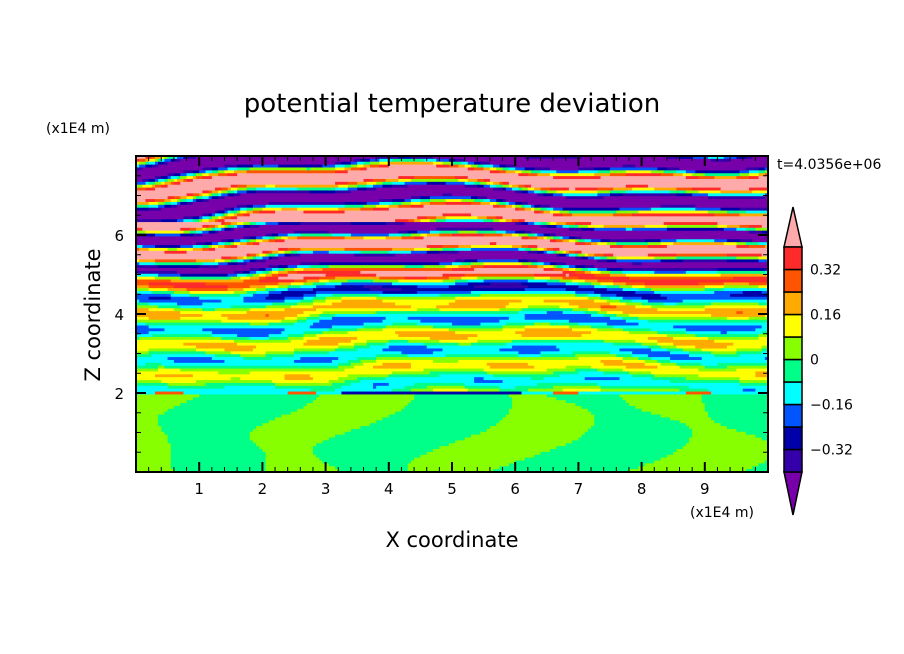  Describe the element at coordinates (579, 489) in the screenshot. I see `x-tick-label: 7` at that location.